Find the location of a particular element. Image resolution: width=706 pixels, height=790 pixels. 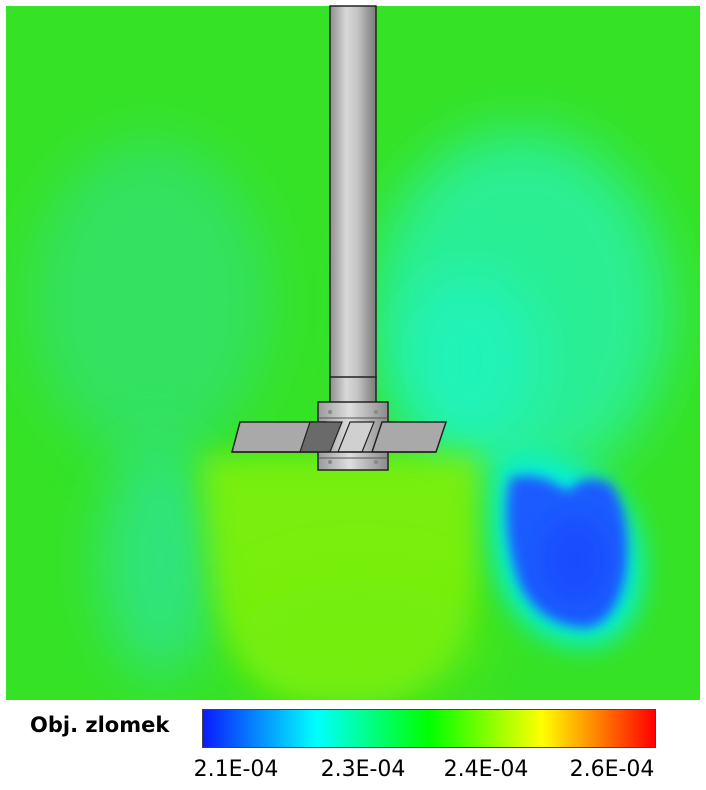

legend-title: Obj. zlomek is located at coordinates (100, 725).